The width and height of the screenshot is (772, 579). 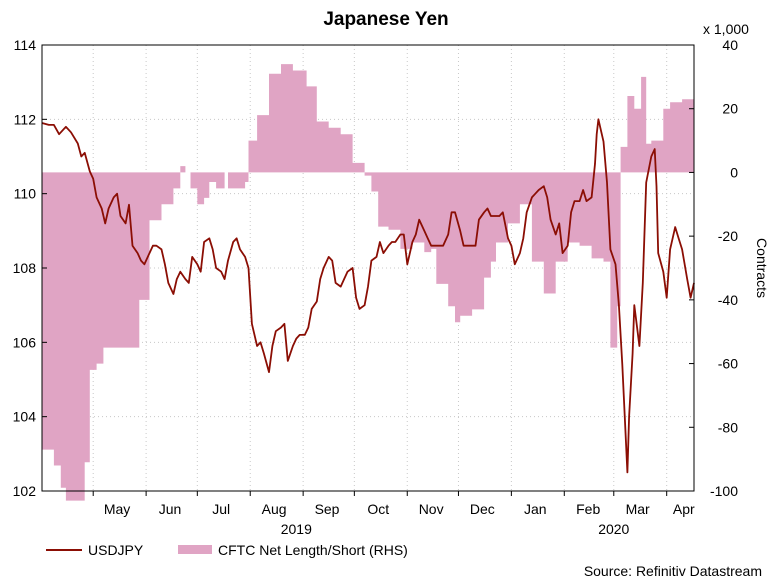 What do you see at coordinates (296, 529) in the screenshot?
I see `year-label: 2019` at bounding box center [296, 529].